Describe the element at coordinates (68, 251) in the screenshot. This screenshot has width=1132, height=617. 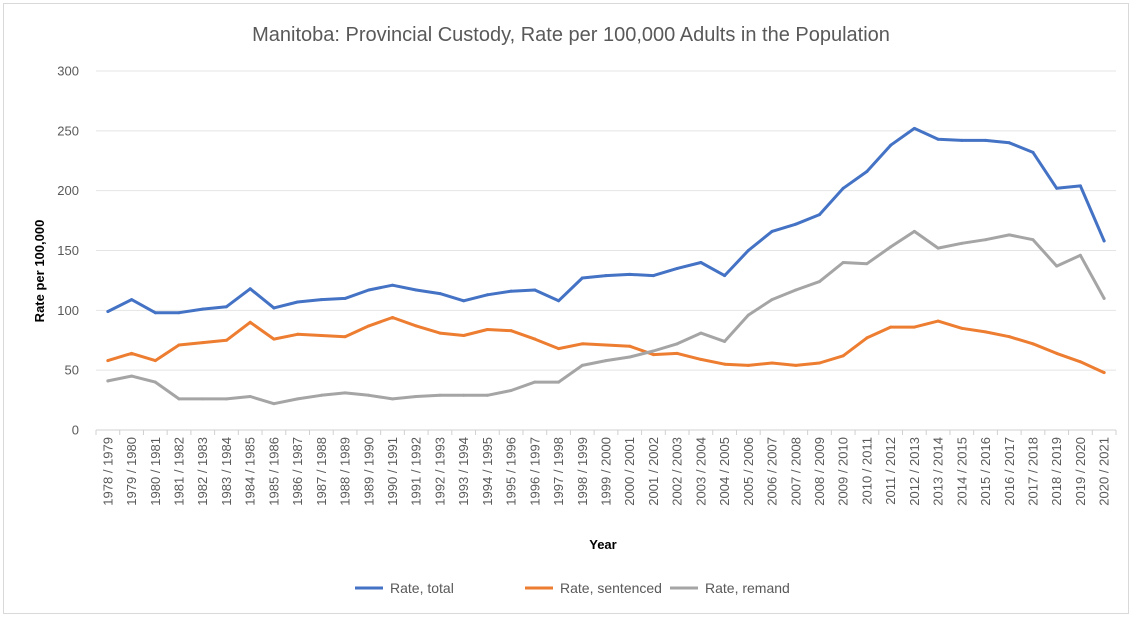
I see `y-axis-ticks: 0 50 100 150 200 250 300` at that location.